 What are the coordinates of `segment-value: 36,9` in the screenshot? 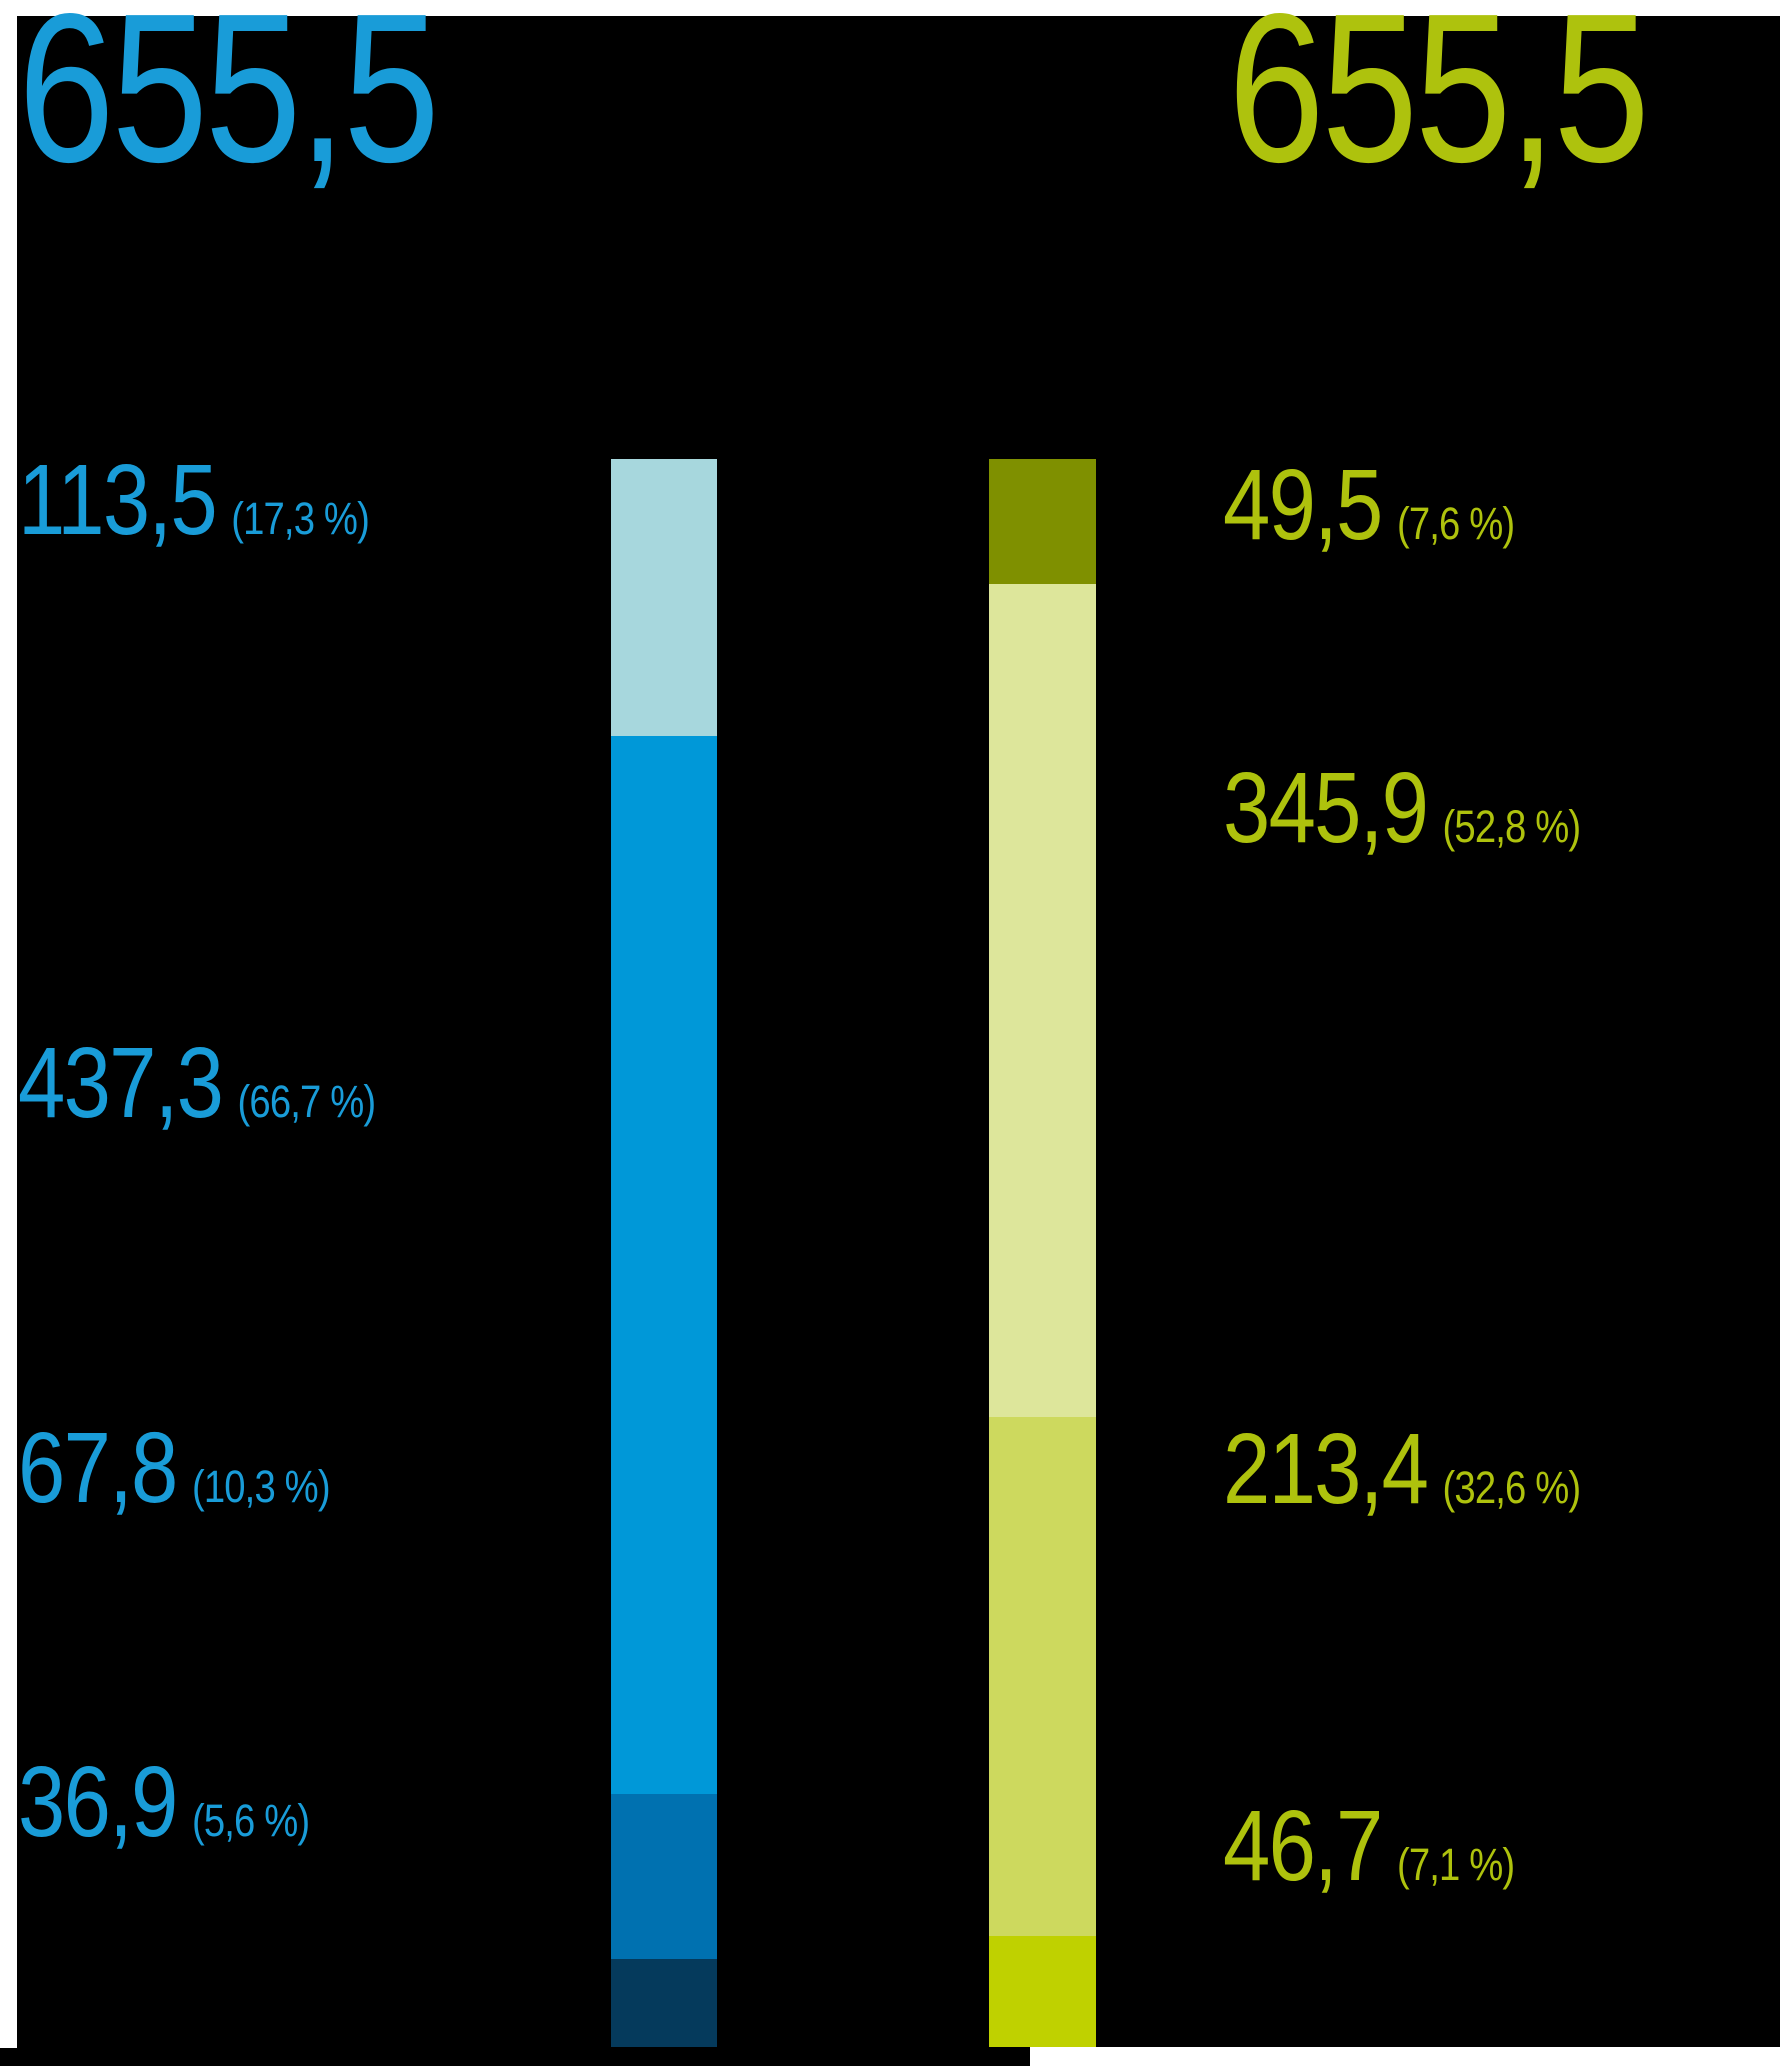 It's located at (98, 1802).